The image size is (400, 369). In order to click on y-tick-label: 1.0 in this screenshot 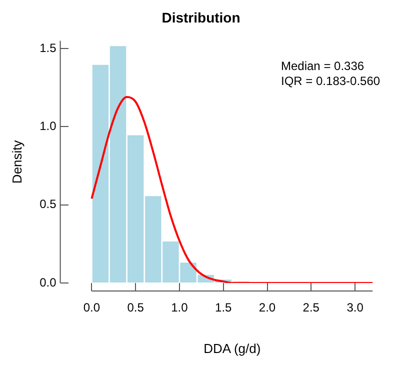, I will do `click(48, 126)`.